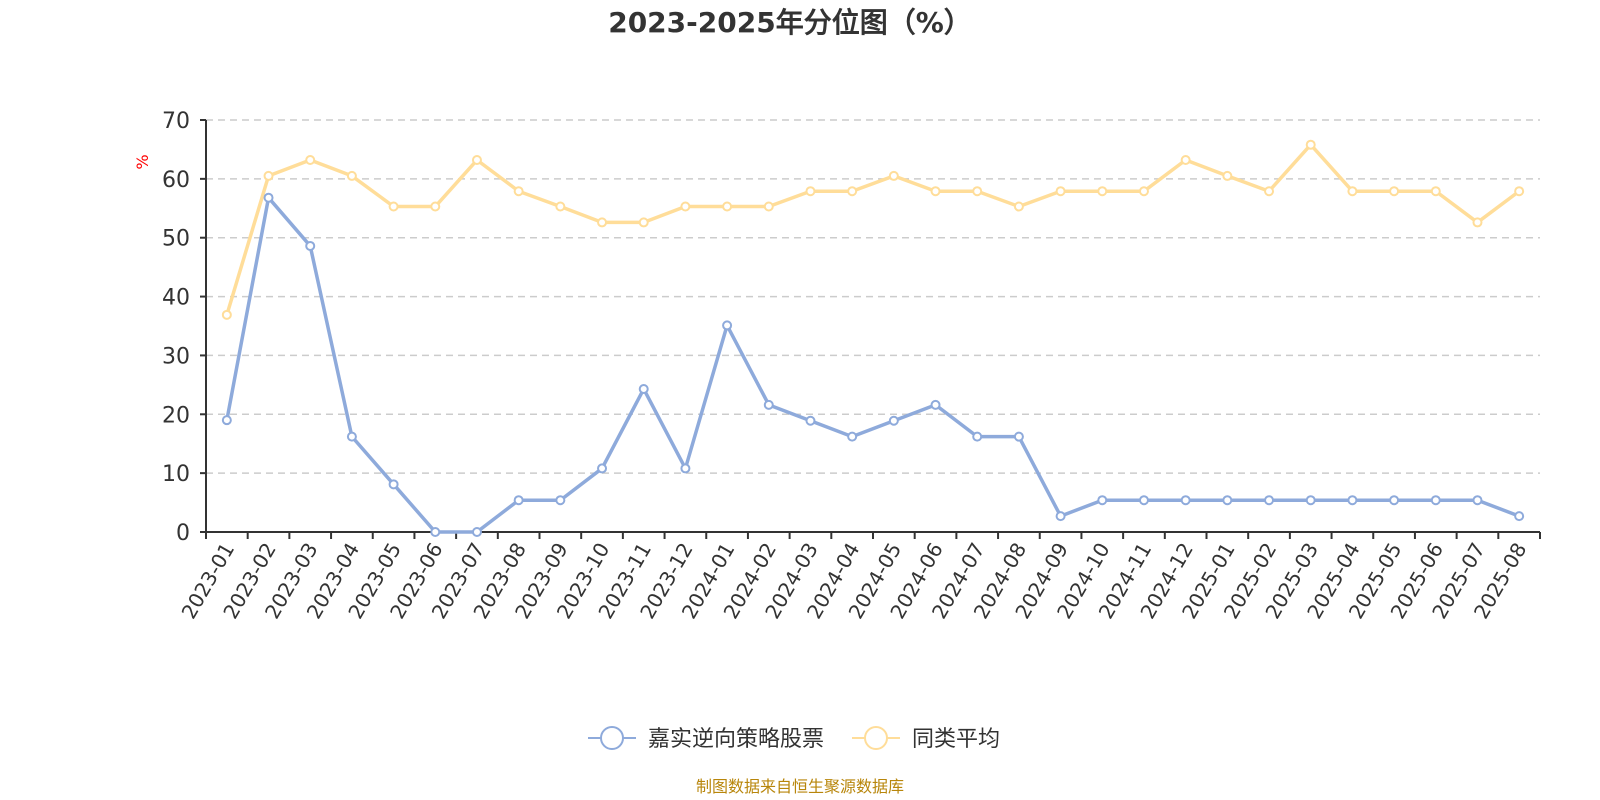 This screenshot has height=800, width=1600. I want to click on y-tick-label: 20, so click(176, 415).